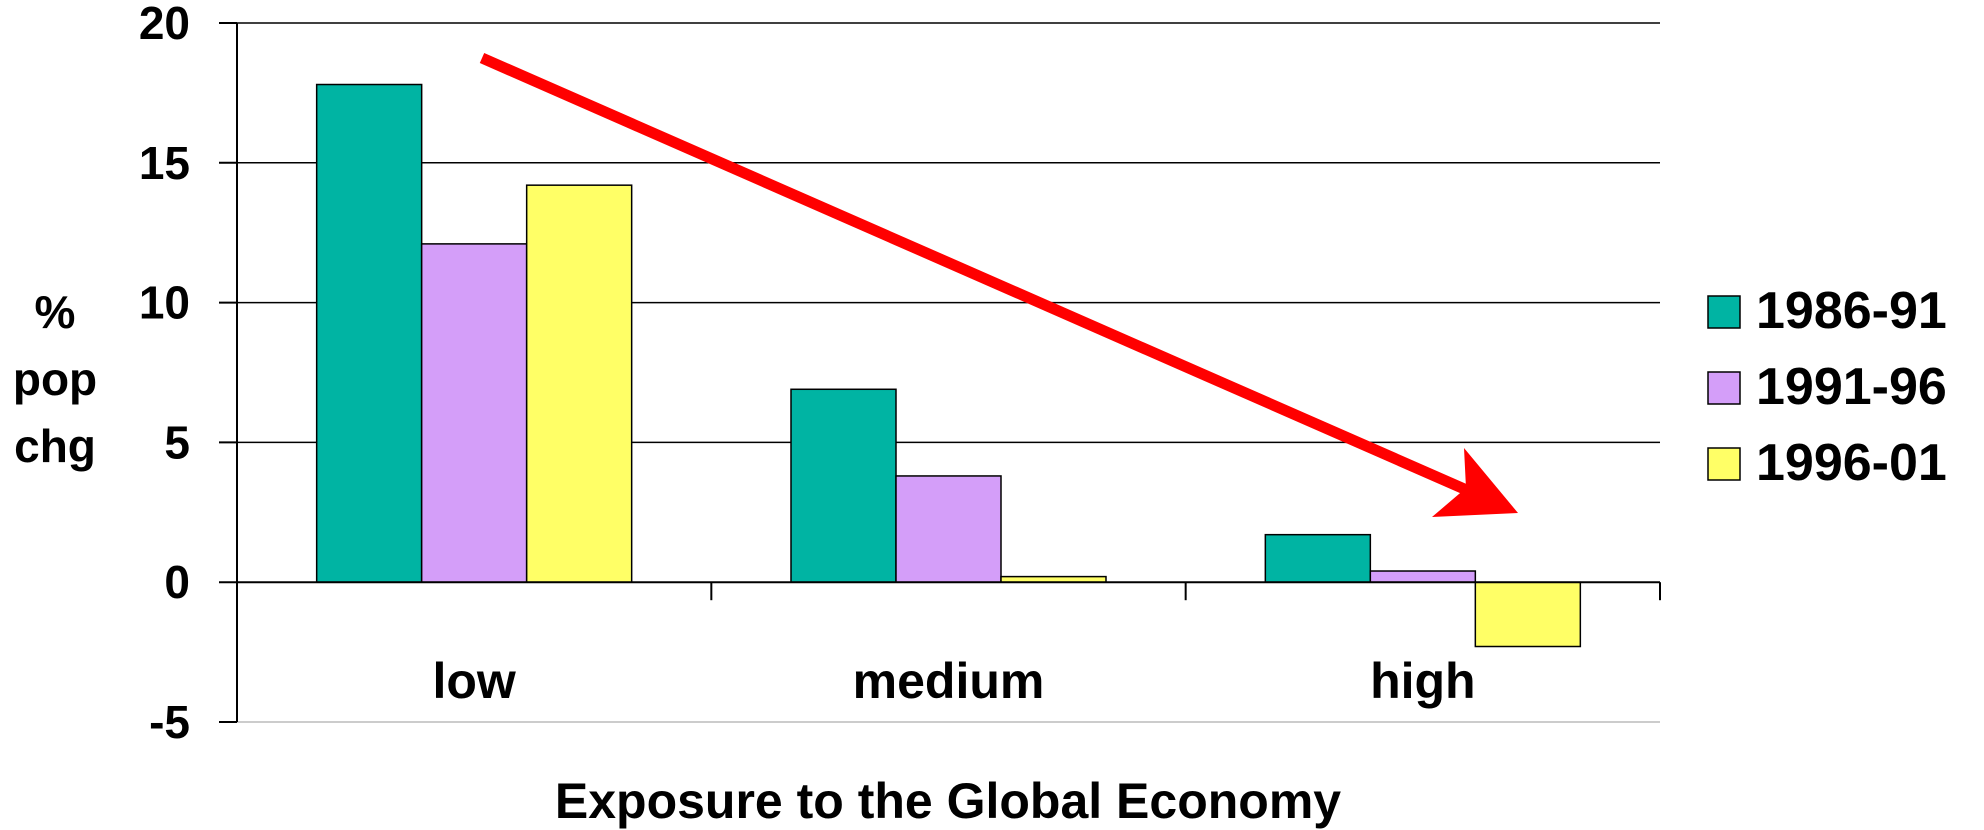 This screenshot has width=1984, height=830. Describe the element at coordinates (948, 529) in the screenshot. I see `bar-1991-96-medium` at that location.